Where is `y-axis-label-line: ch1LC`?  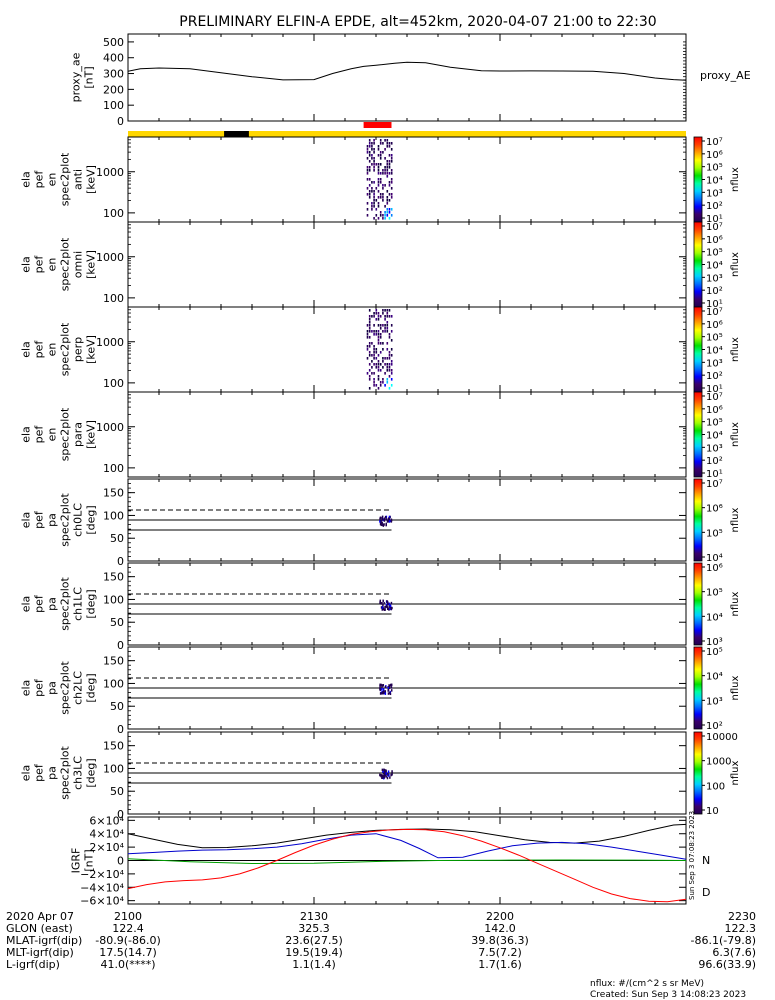
y-axis-label-line: ch1LC is located at coordinates (78, 604).